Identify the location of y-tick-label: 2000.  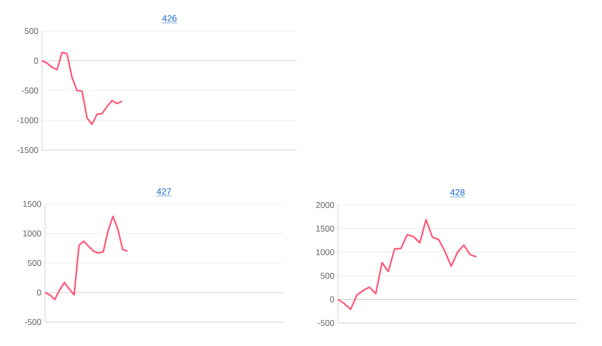
(325, 205).